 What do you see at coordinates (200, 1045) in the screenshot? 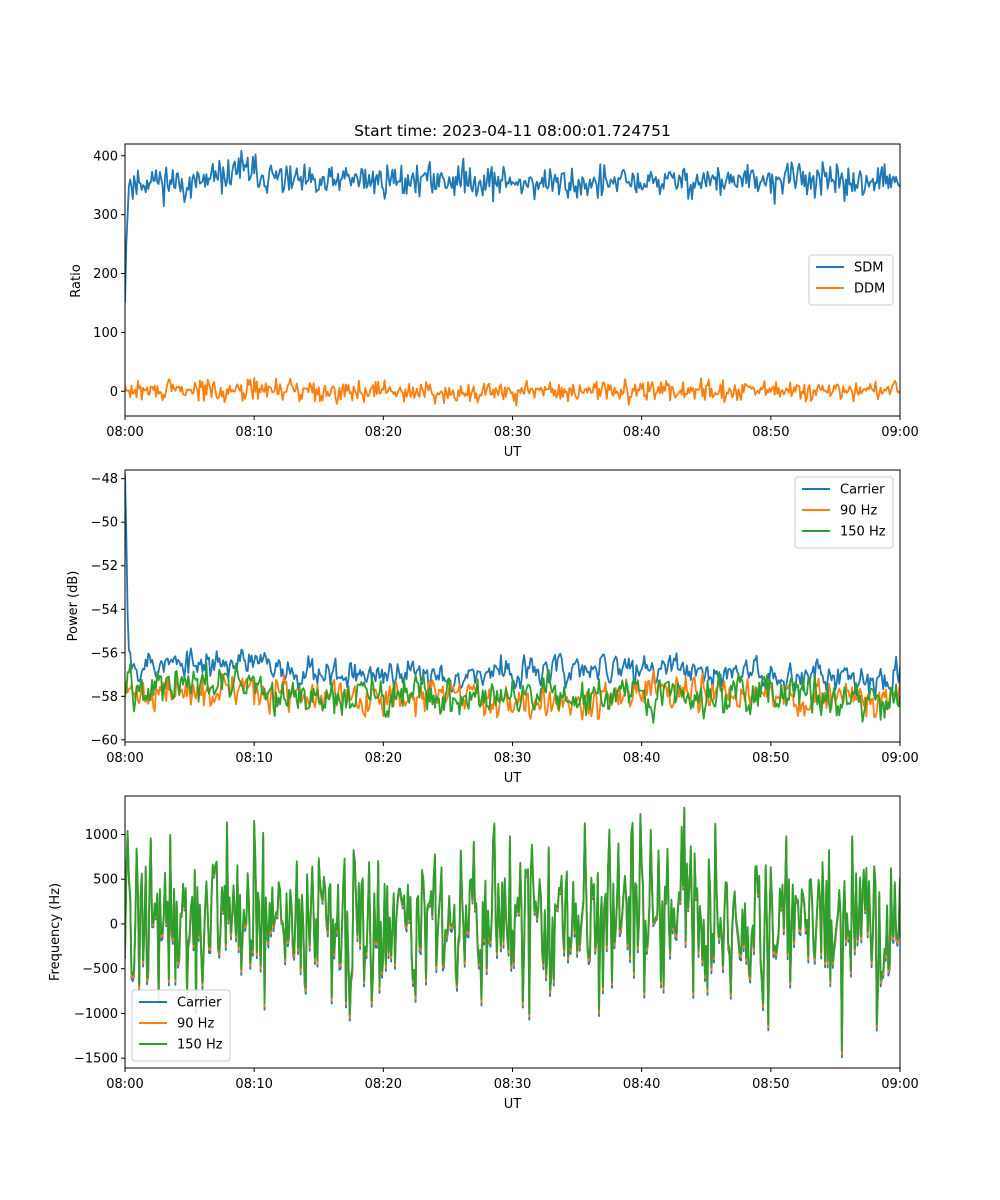
I see `frequency-legend-label-150-hz: 150 Hz` at bounding box center [200, 1045].